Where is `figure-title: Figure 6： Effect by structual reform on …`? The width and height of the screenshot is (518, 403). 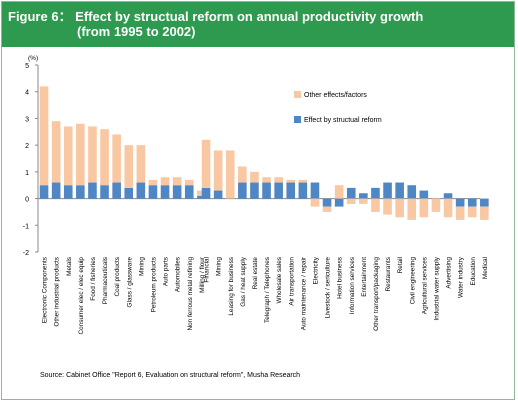
figure-title: Figure 6： Effect by structual reform on … is located at coordinates (216, 16).